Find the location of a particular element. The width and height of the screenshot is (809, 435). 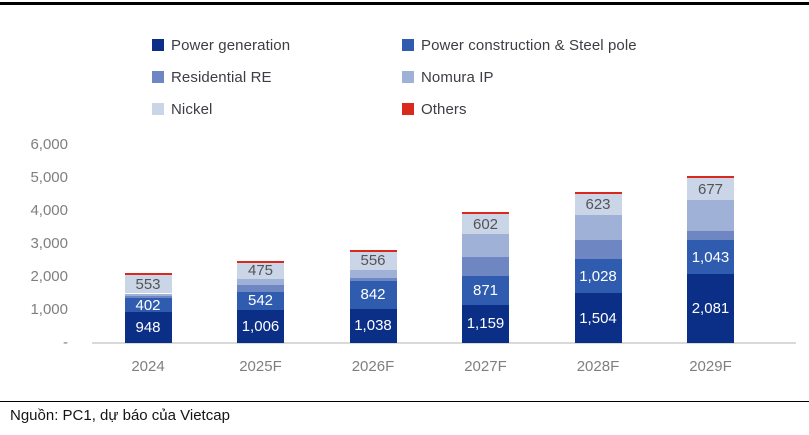

bar-segment-nickel: 602 is located at coordinates (485, 224).